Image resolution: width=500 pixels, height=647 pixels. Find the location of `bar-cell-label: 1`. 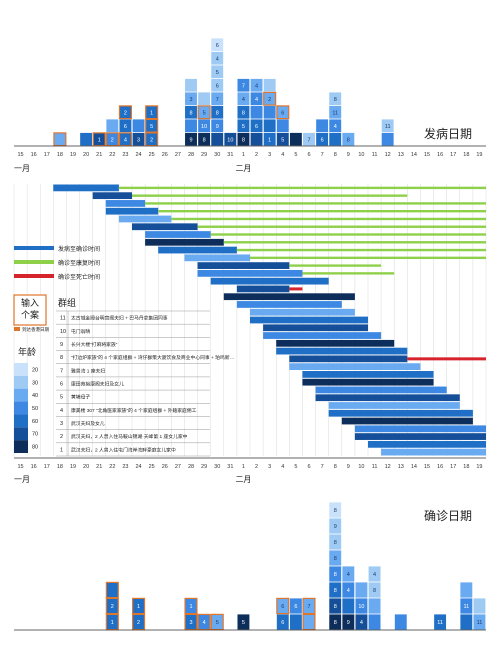

bar-cell-label: 1 is located at coordinates (99, 140).